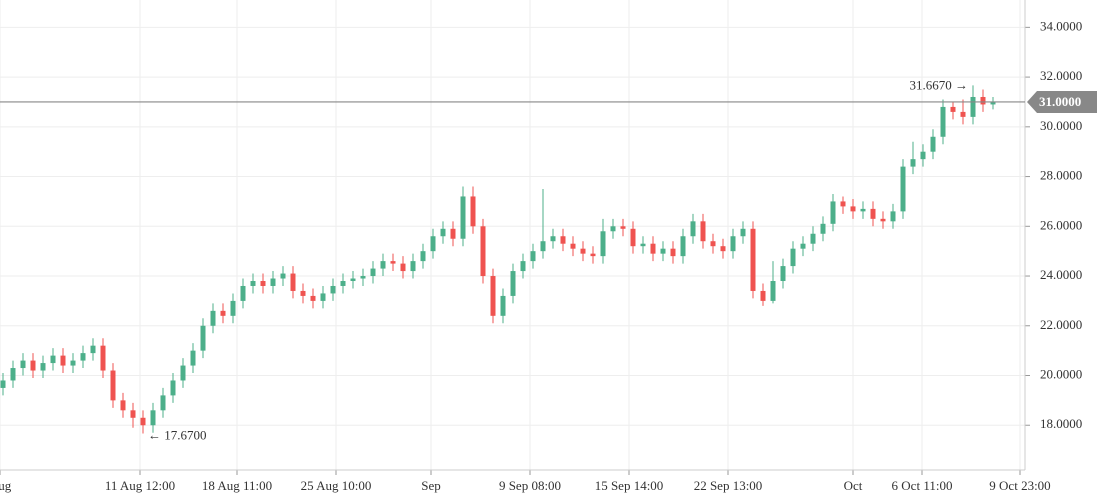  What do you see at coordinates (6, 485) in the screenshot?
I see `x-tick-label: Aug` at bounding box center [6, 485].